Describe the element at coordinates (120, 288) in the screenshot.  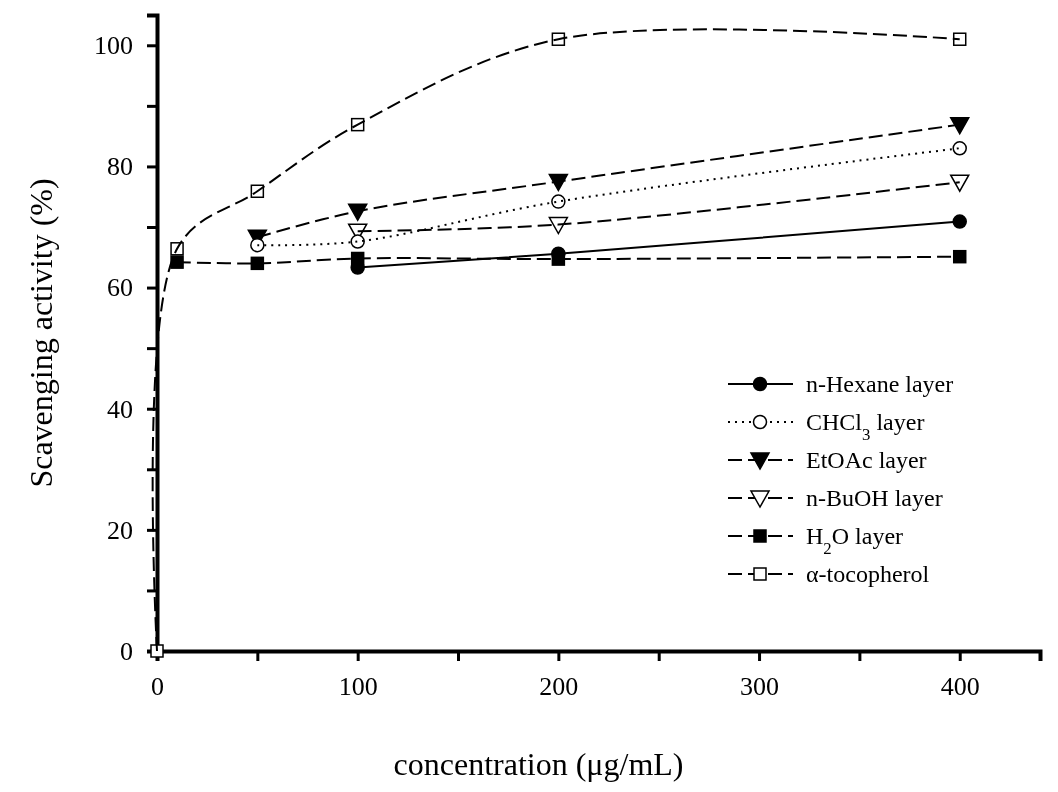
I see `y-tick-label: 60` at that location.